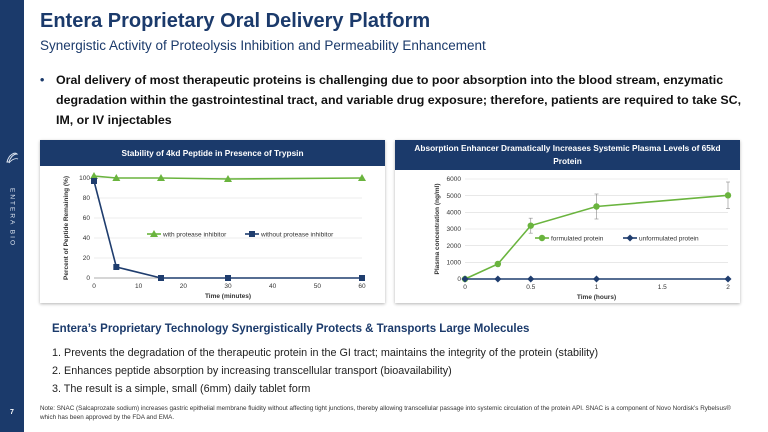 The height and width of the screenshot is (432, 768). What do you see at coordinates (454, 179) in the screenshot?
I see `y-tick-label: 6000` at bounding box center [454, 179].